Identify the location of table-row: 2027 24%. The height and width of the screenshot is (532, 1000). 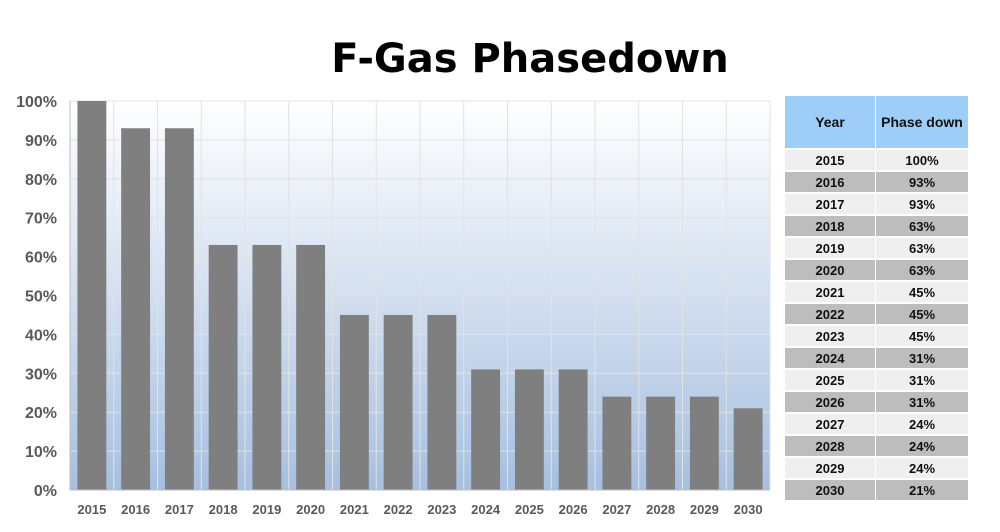
(877, 423).